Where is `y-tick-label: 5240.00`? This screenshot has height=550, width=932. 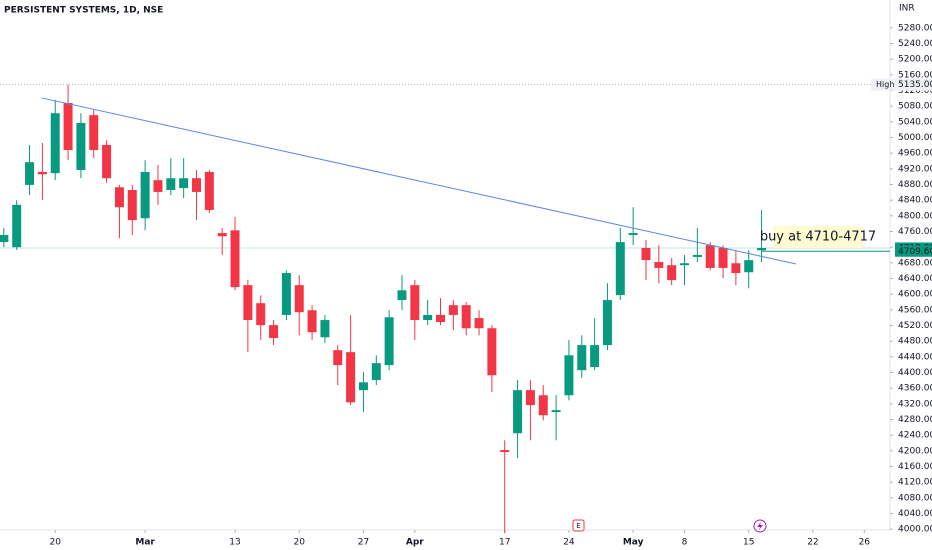
y-tick-label: 5240.00 is located at coordinates (915, 44).